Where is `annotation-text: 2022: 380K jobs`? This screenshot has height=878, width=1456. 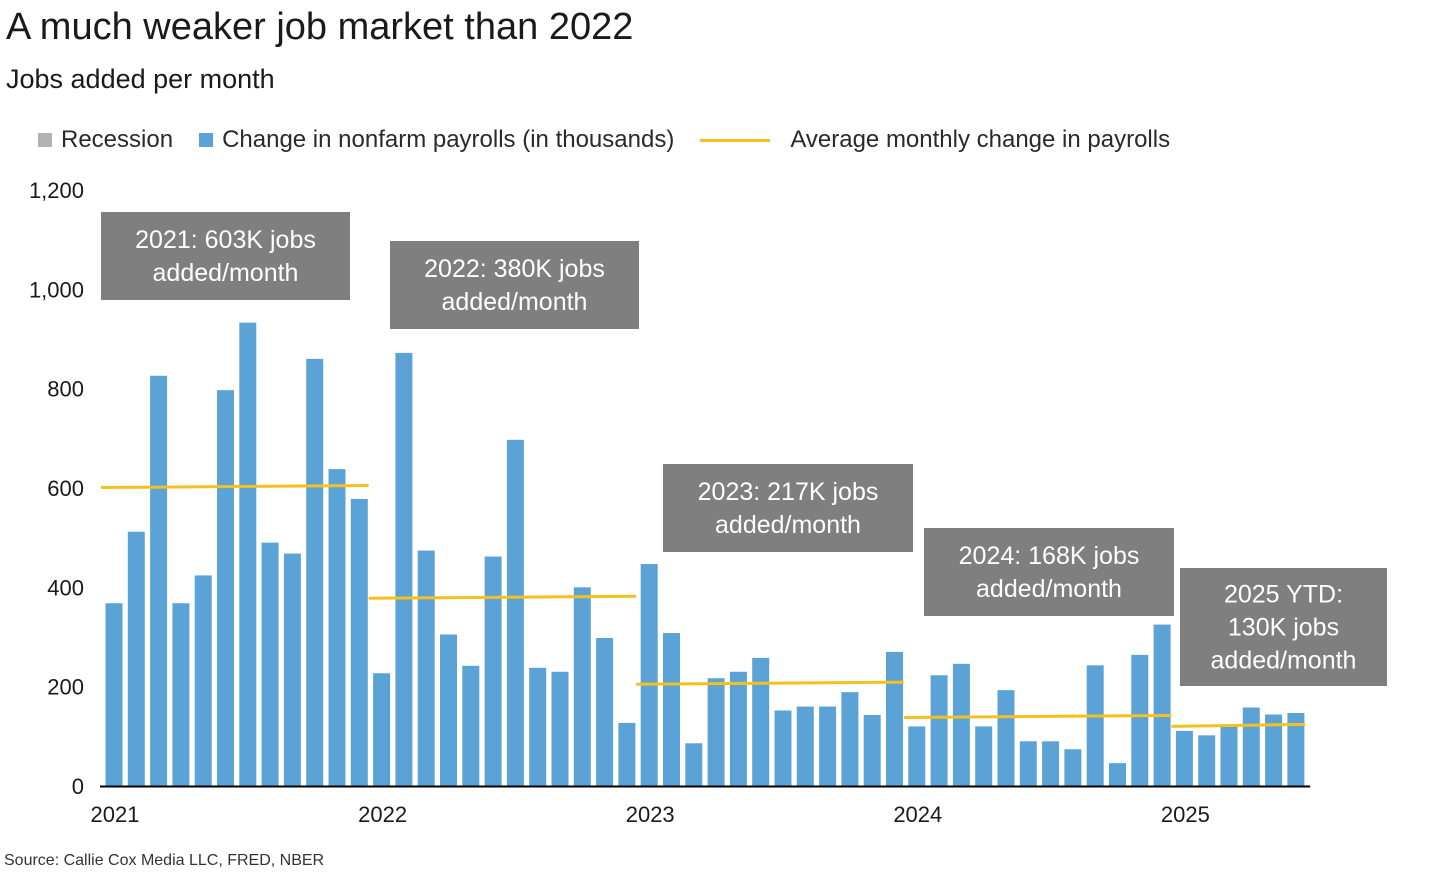 annotation-text: 2022: 380K jobs is located at coordinates (514, 269).